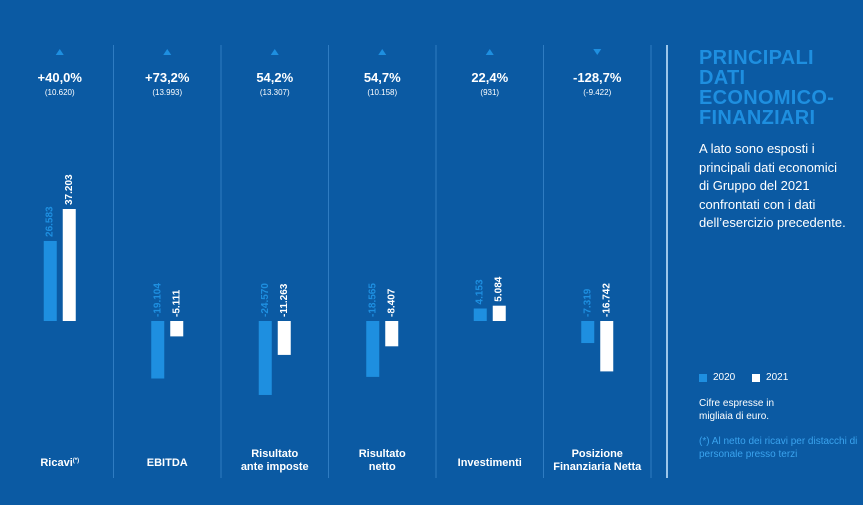 Image resolution: width=863 pixels, height=505 pixels. I want to click on legend-item-2021: 2021, so click(770, 377).